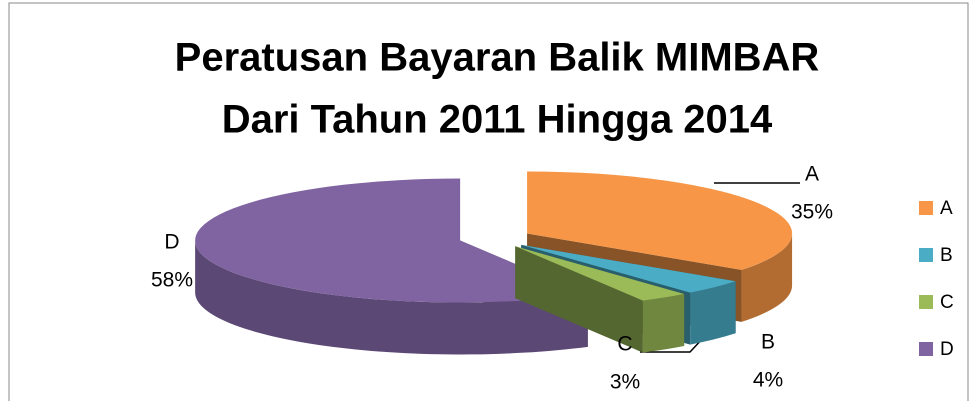  What do you see at coordinates (625, 382) in the screenshot?
I see `data-label: 3%` at bounding box center [625, 382].